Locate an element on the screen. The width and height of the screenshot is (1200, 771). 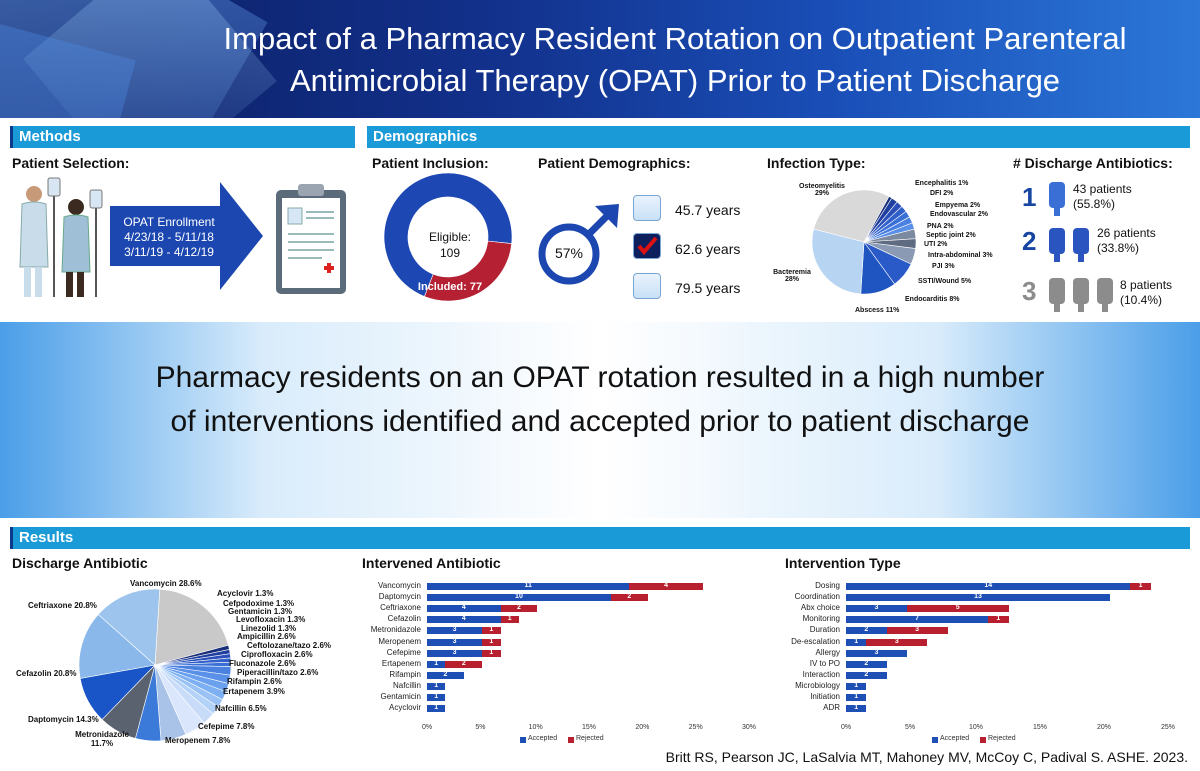
bar-category-label: Interaction is located at coordinates (821, 674).